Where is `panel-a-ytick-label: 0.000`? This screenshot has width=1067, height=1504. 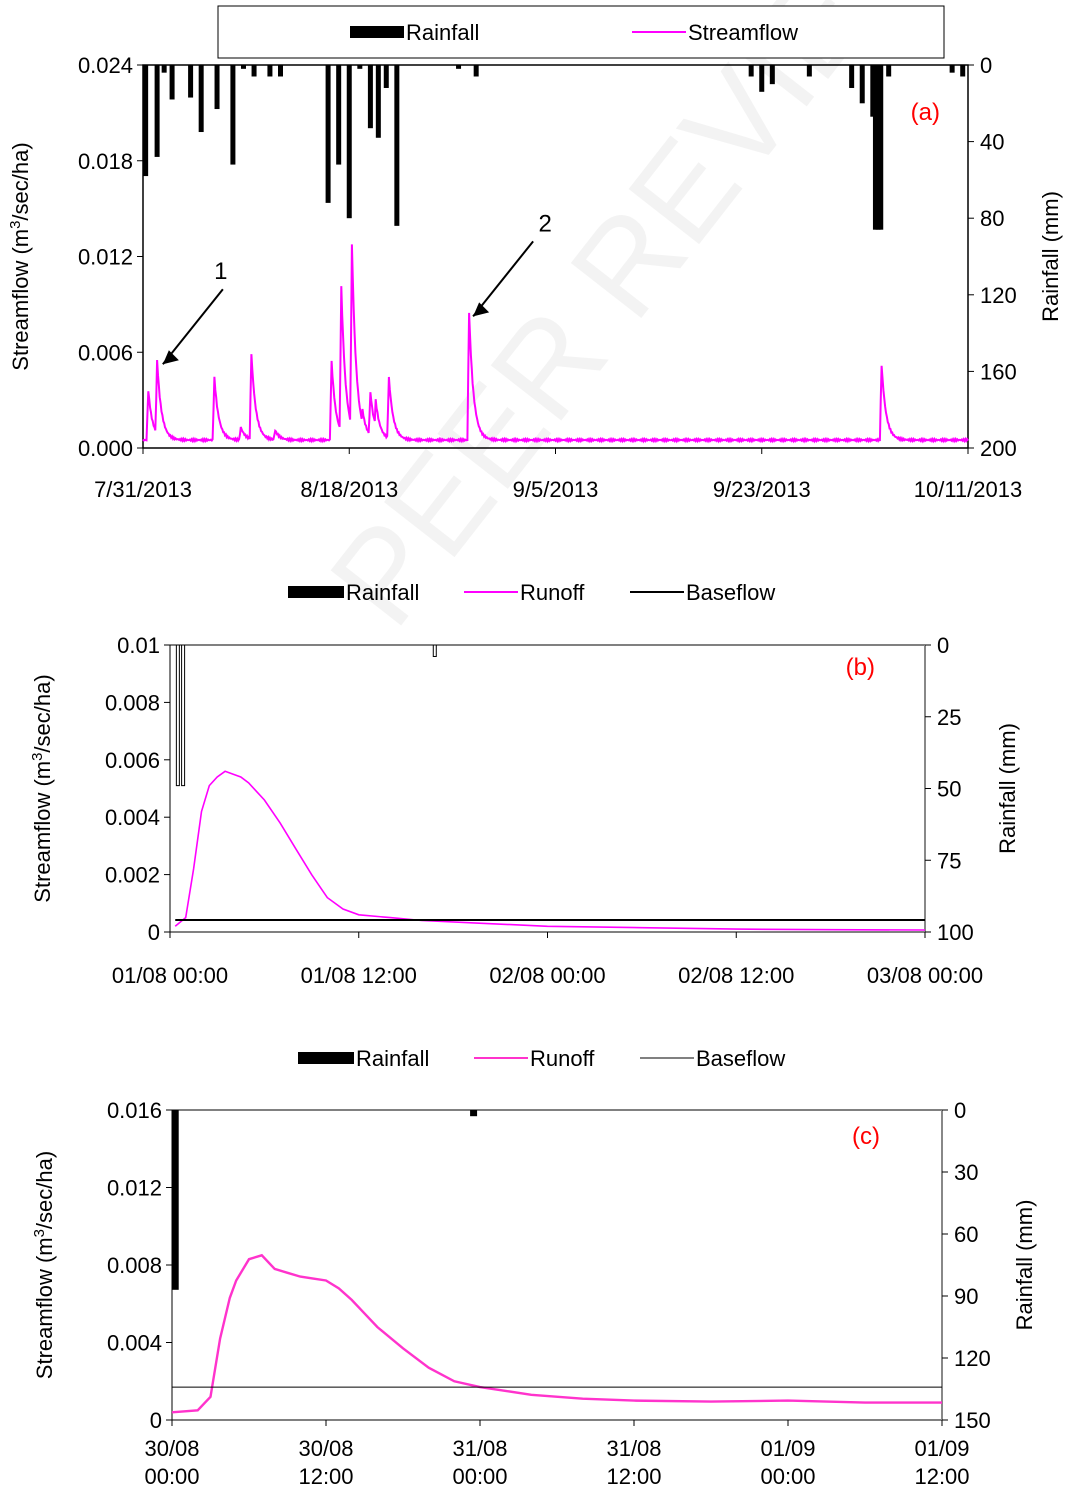 panel-a-ytick-label: 0.000 is located at coordinates (105, 448).